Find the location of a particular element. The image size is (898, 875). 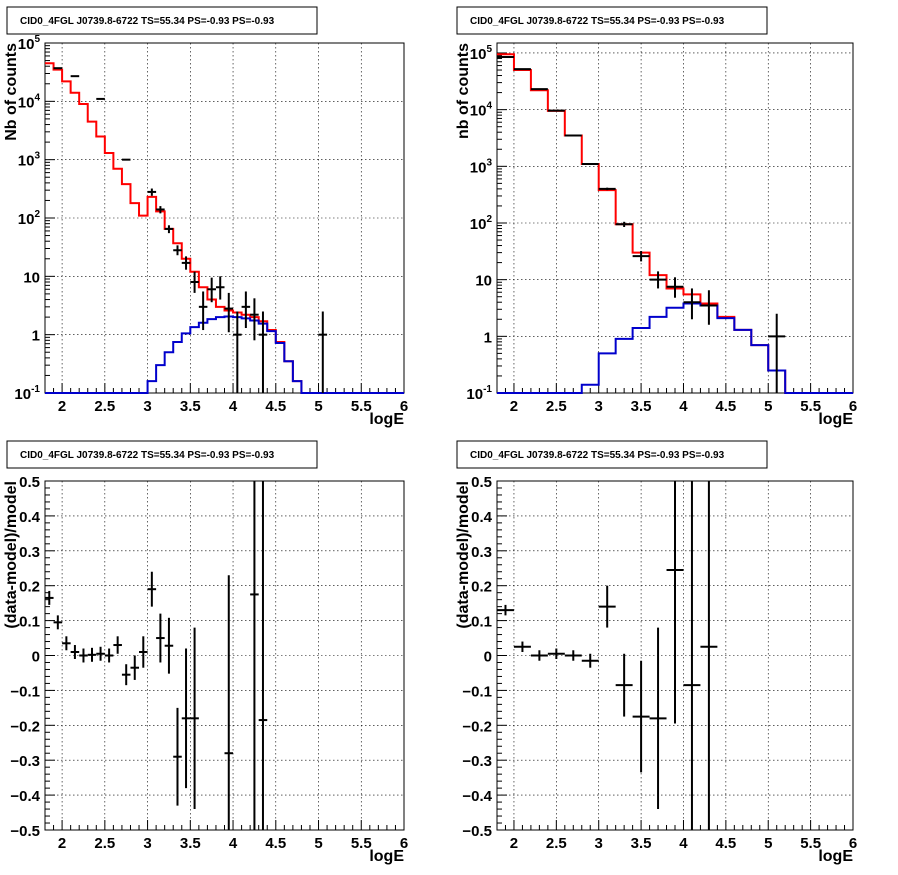

y-tick-label: −0.3 is located at coordinates (477, 761).